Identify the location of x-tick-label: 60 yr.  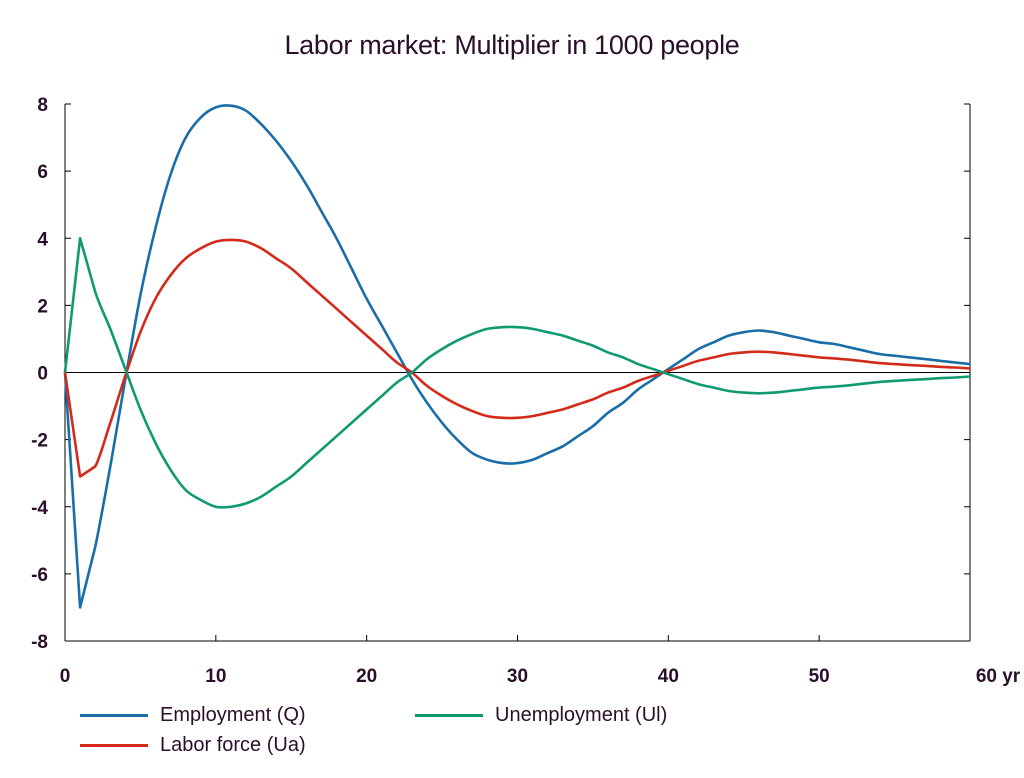
(998, 676).